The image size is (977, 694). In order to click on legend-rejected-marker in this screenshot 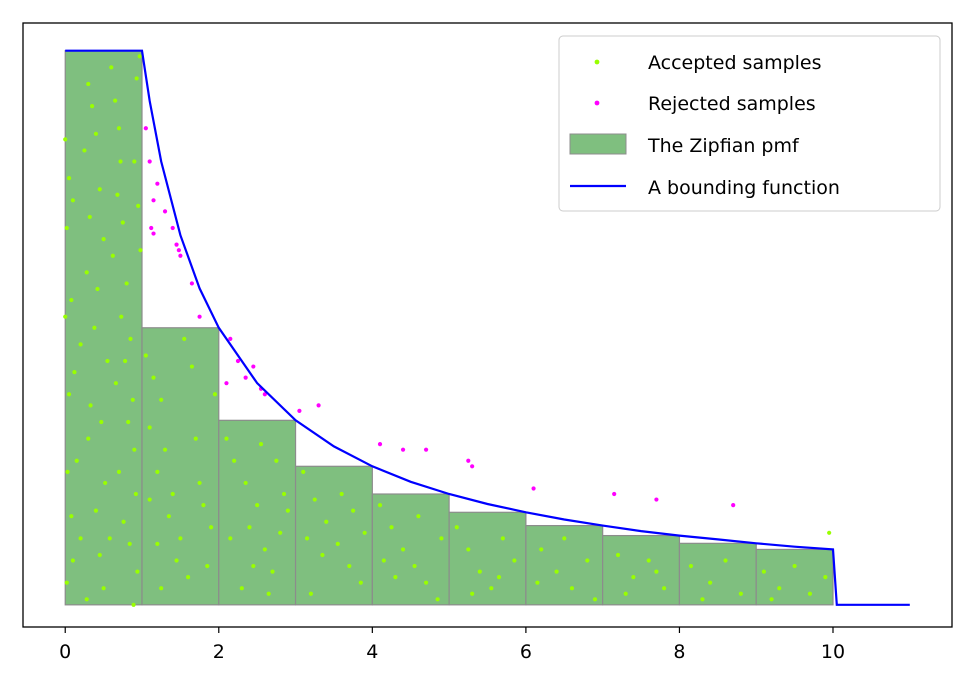, I will do `click(597, 103)`.